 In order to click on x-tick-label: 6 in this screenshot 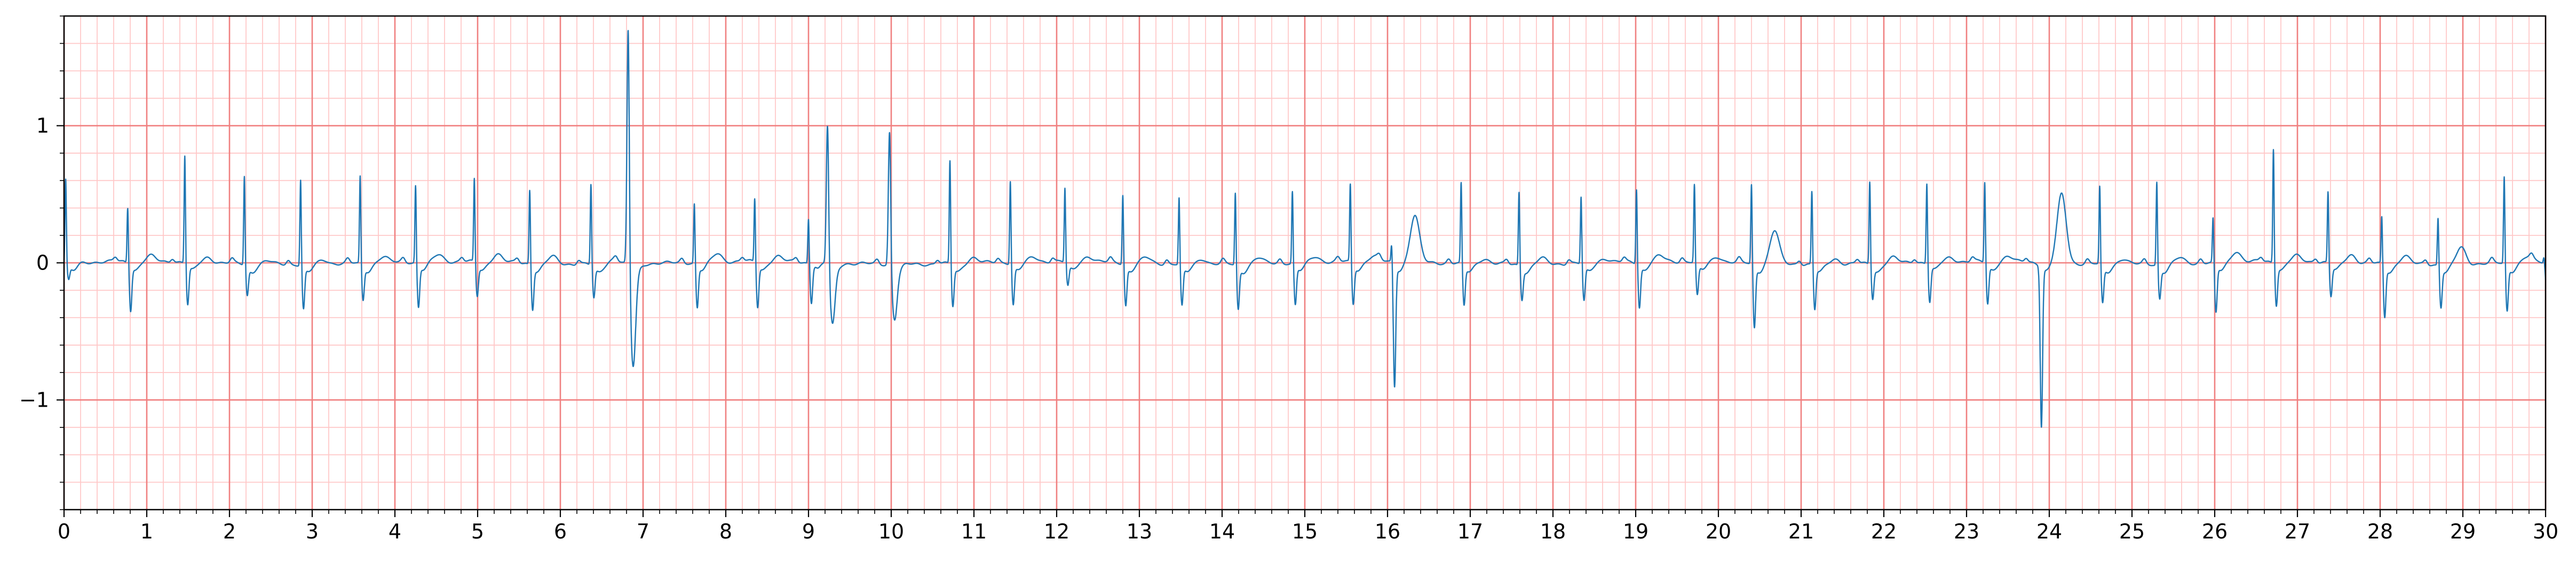, I will do `click(561, 531)`.